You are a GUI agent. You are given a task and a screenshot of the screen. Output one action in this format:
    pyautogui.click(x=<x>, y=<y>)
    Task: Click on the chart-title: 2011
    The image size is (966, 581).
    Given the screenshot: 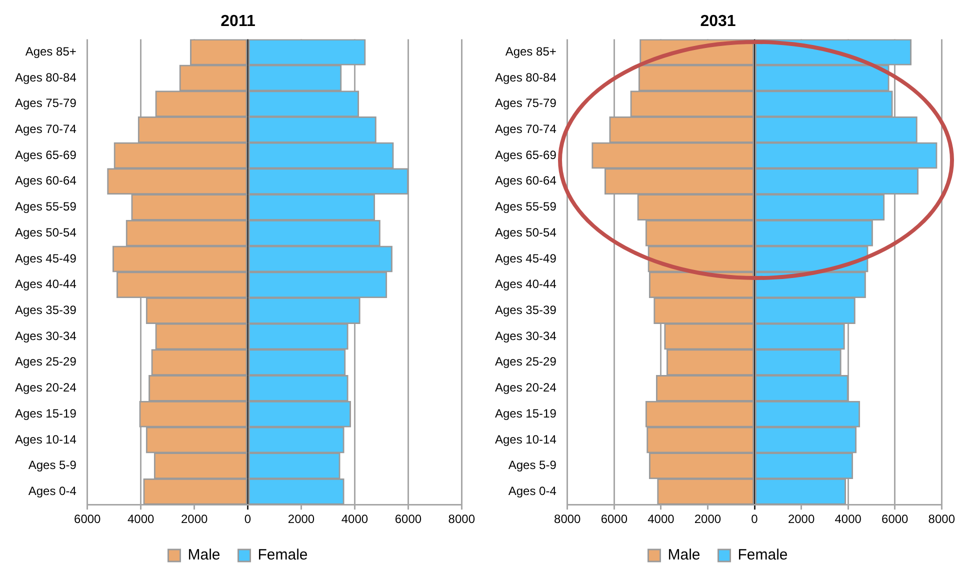 What is the action you would take?
    pyautogui.click(x=238, y=21)
    